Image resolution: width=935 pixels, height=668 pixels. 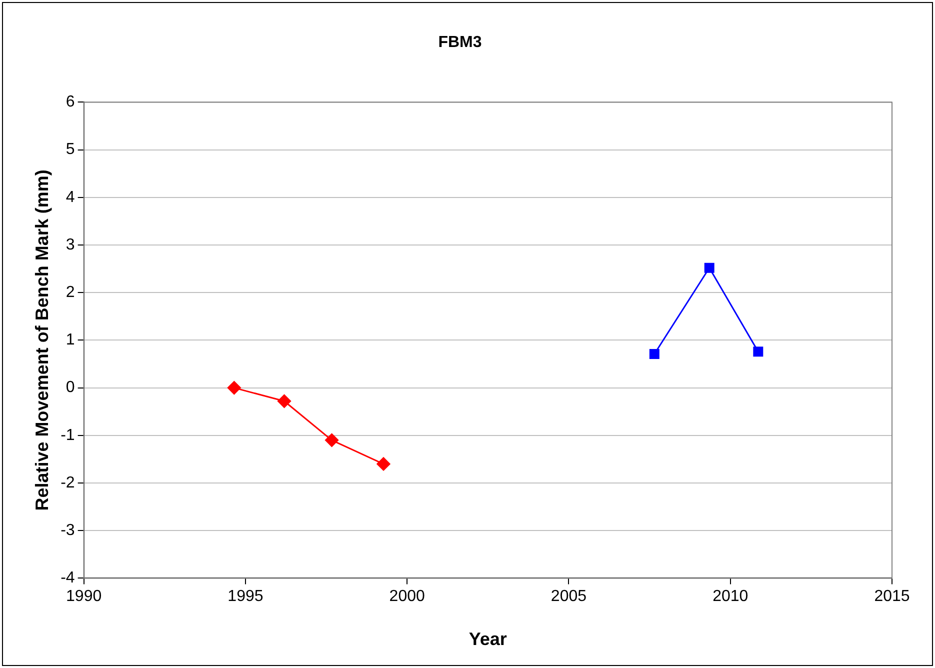 What do you see at coordinates (67, 578) in the screenshot?
I see `y-tick-label: -4` at bounding box center [67, 578].